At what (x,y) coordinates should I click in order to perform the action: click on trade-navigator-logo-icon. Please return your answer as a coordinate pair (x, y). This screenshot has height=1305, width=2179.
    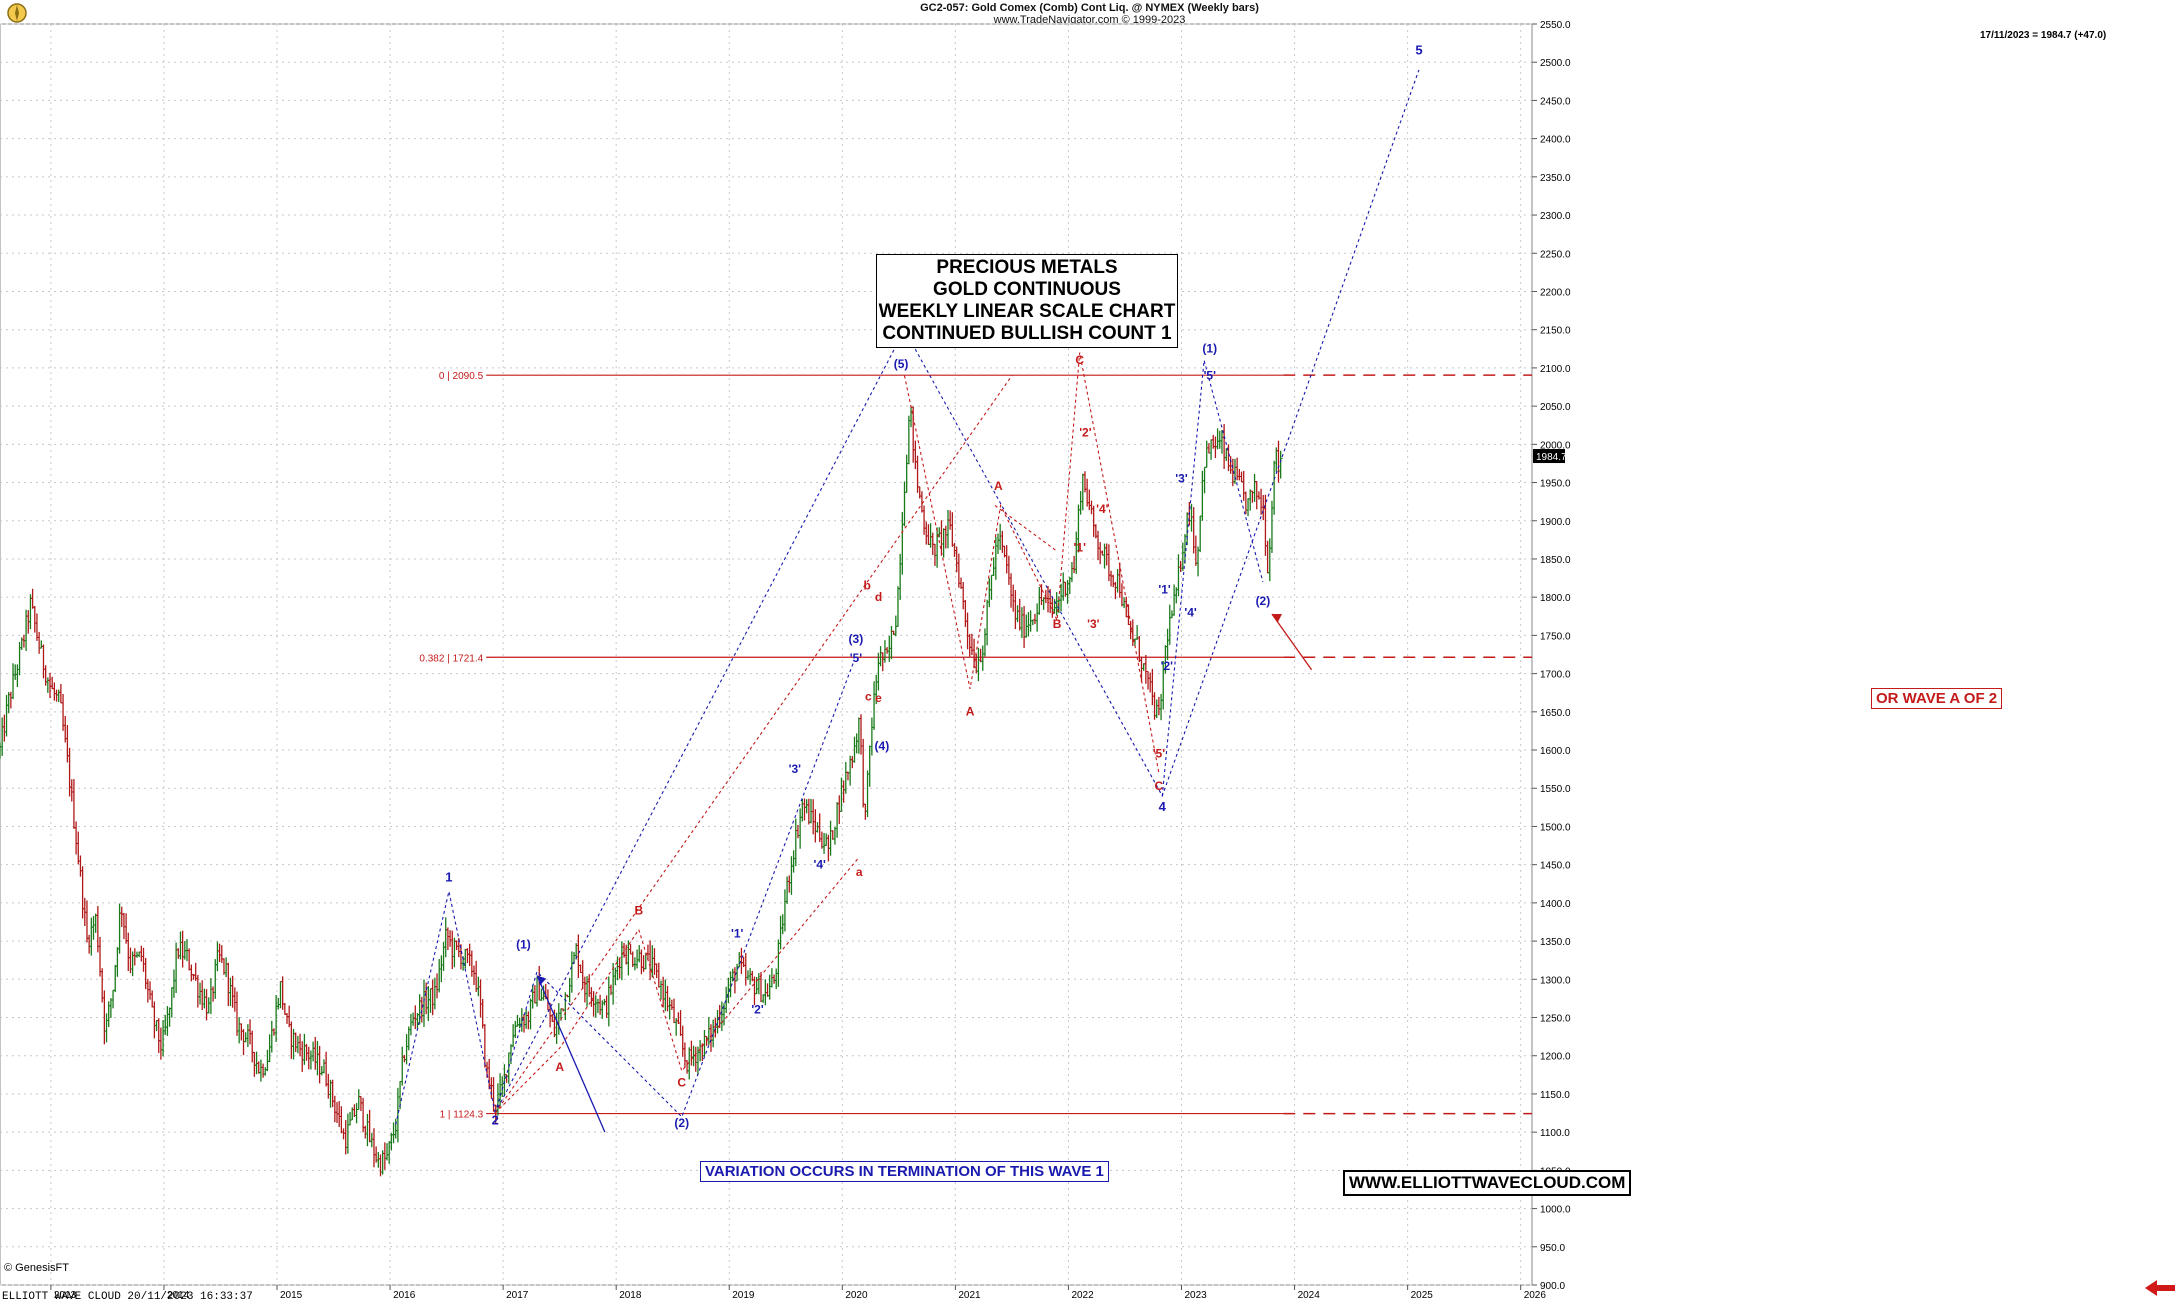
    Looking at the image, I should click on (17, 15).